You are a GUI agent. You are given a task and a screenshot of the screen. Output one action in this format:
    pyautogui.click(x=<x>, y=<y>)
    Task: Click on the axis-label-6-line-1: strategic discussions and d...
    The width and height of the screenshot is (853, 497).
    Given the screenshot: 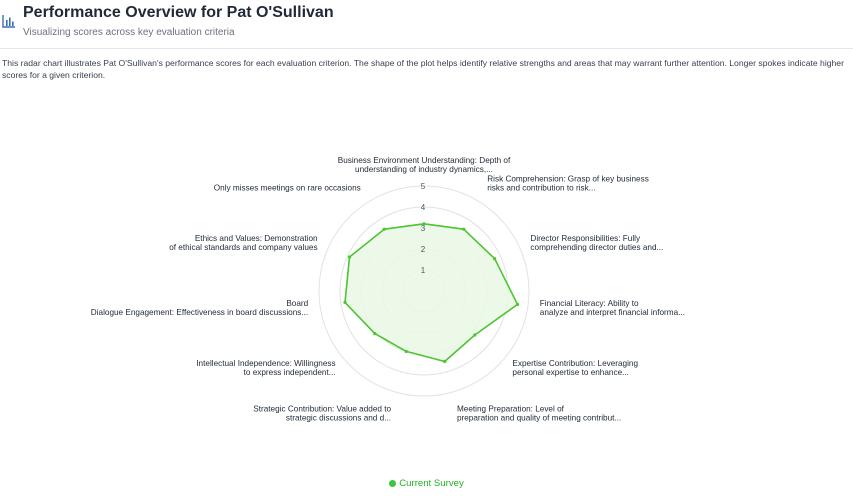 What is the action you would take?
    pyautogui.click(x=338, y=417)
    